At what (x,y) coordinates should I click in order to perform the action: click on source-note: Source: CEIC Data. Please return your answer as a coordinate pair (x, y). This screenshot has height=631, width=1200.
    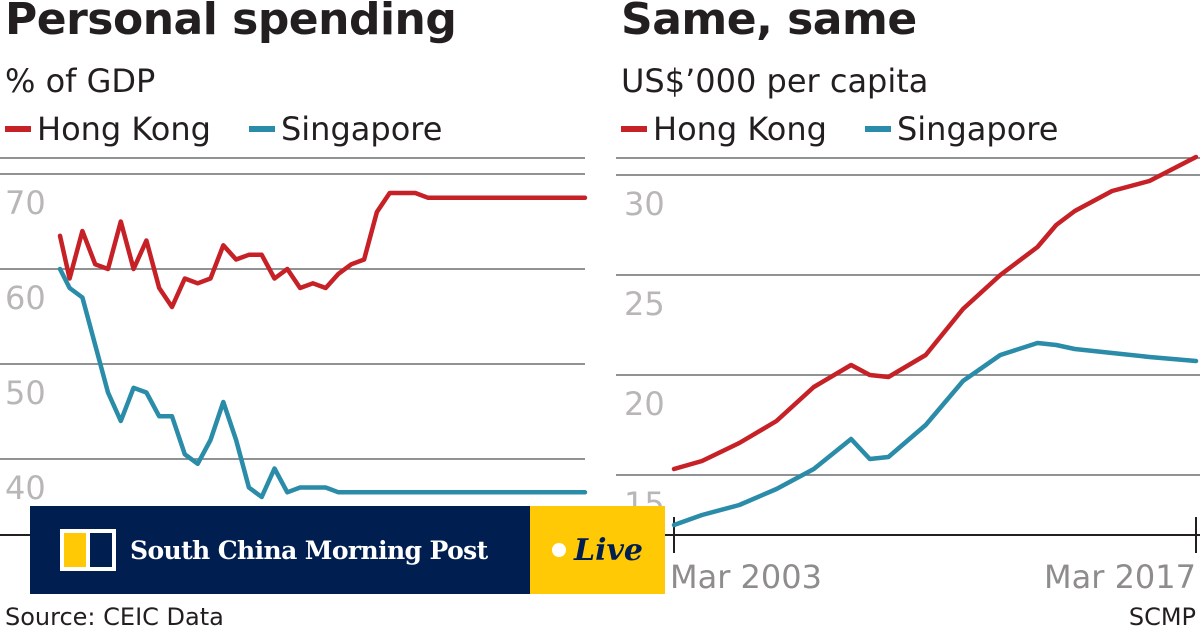
    Looking at the image, I should click on (114, 617).